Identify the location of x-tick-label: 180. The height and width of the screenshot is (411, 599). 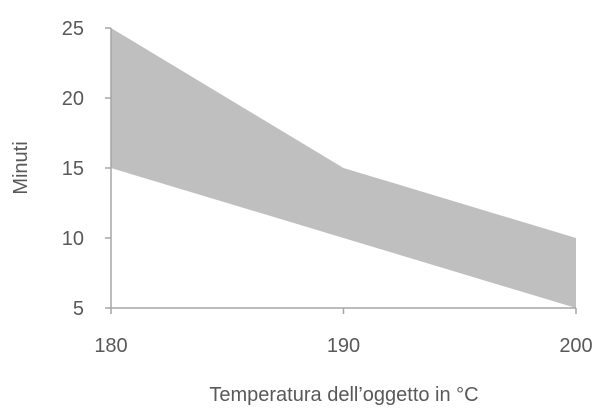
(110, 346).